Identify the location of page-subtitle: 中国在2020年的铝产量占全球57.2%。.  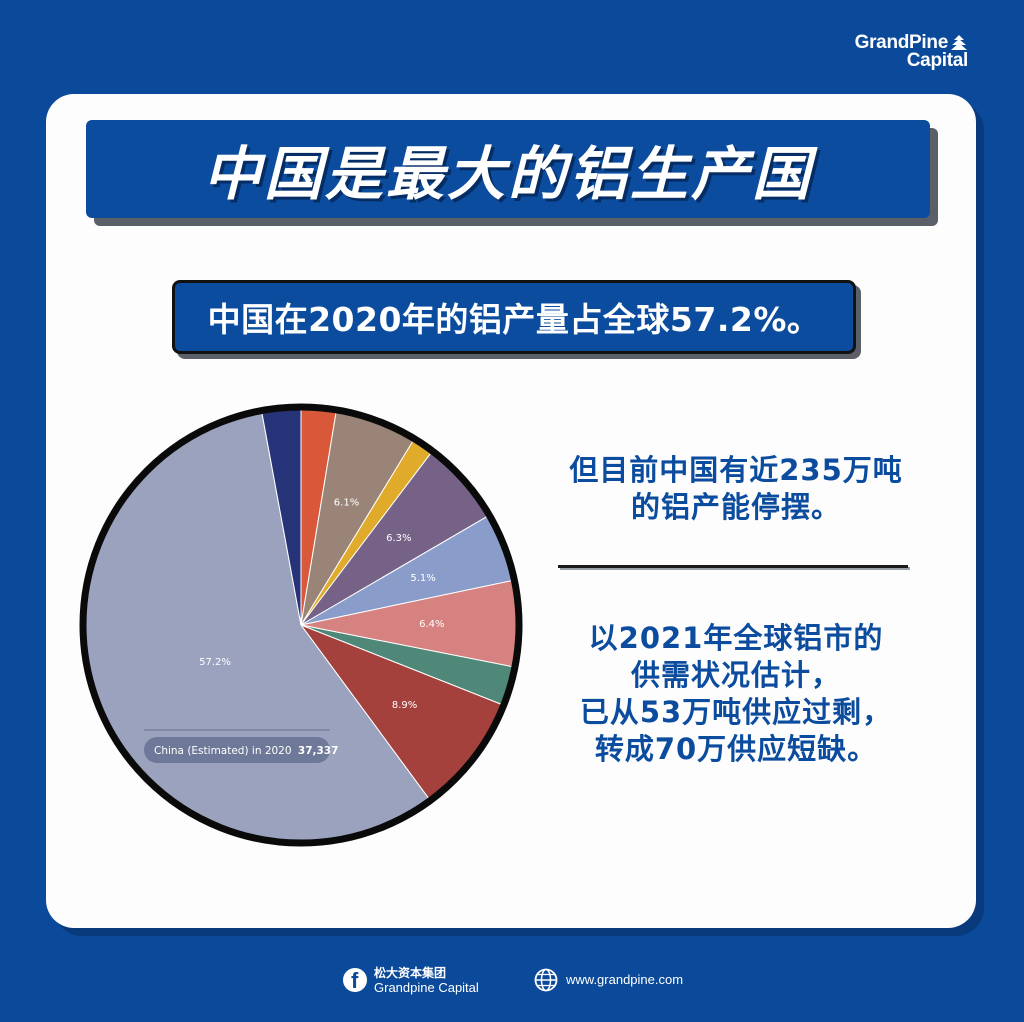
(514, 319).